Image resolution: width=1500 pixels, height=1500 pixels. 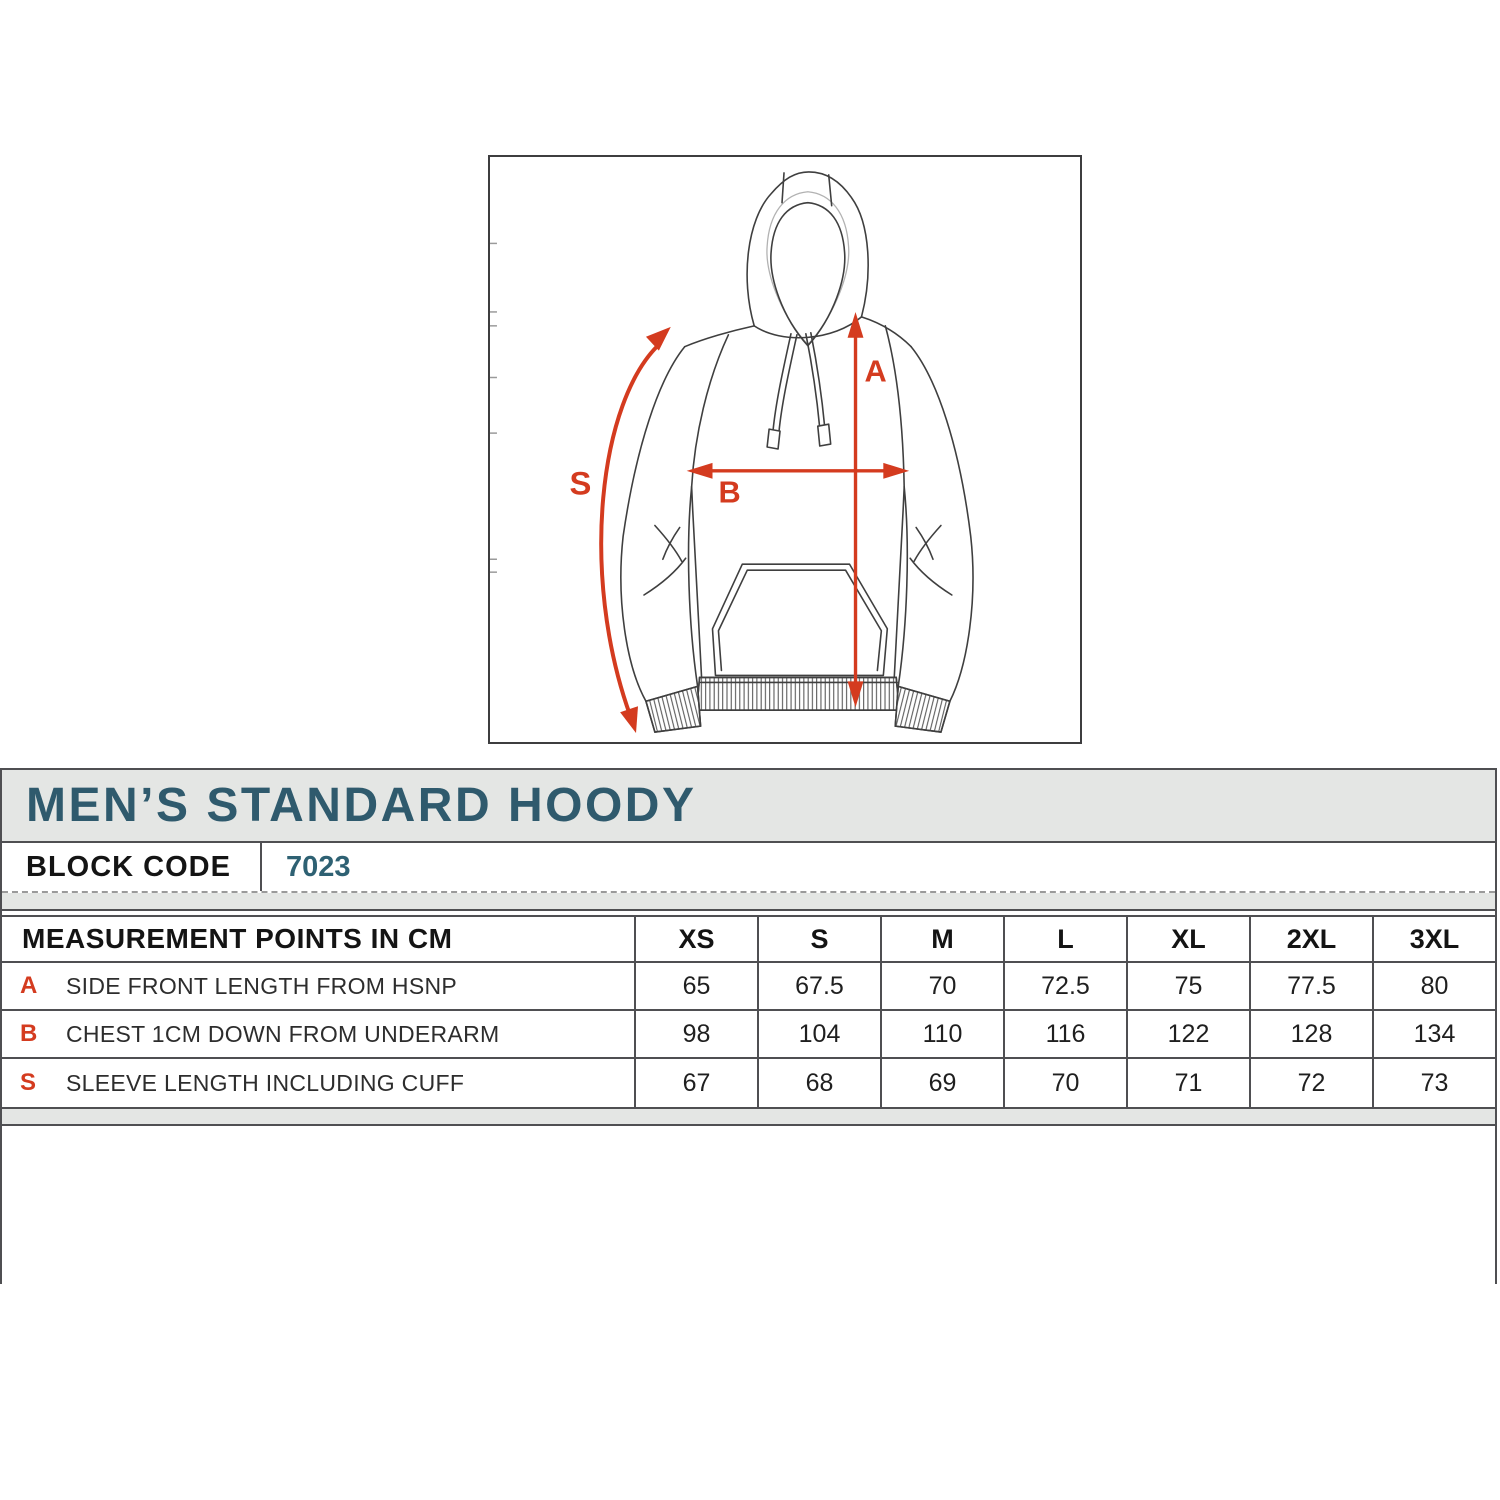 I want to click on row-b-value-3xl: 134, so click(x=1434, y=1033).